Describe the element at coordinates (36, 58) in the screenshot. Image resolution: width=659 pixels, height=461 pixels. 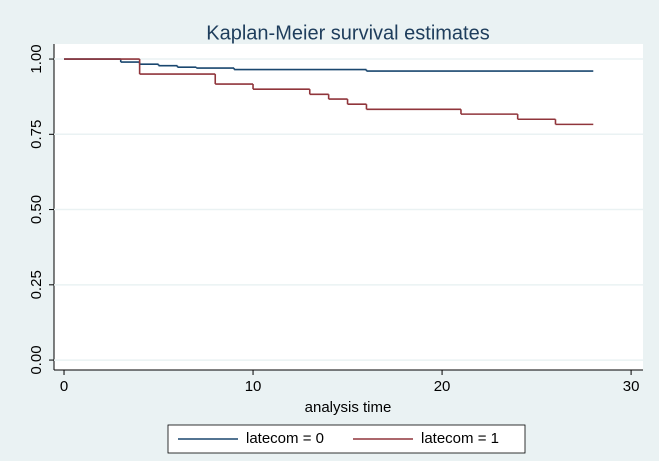
I see `y-tick-label: 1.00` at that location.